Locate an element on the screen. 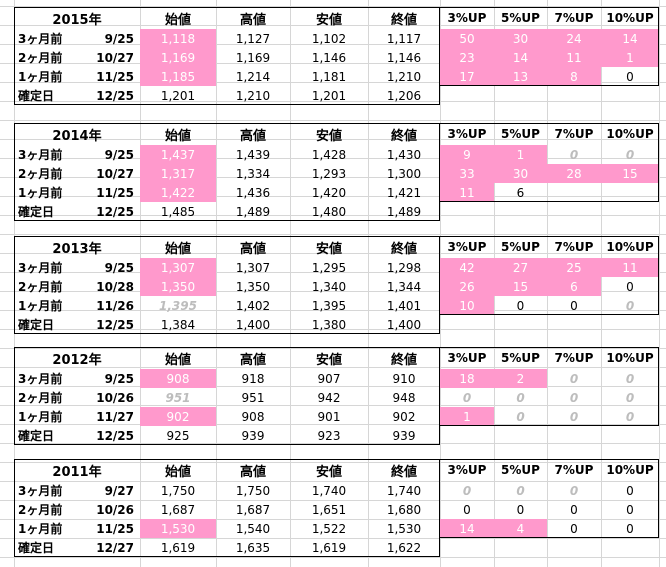 Image resolution: width=666 pixels, height=567 pixels. low-cell: 1,740 is located at coordinates (329, 490).